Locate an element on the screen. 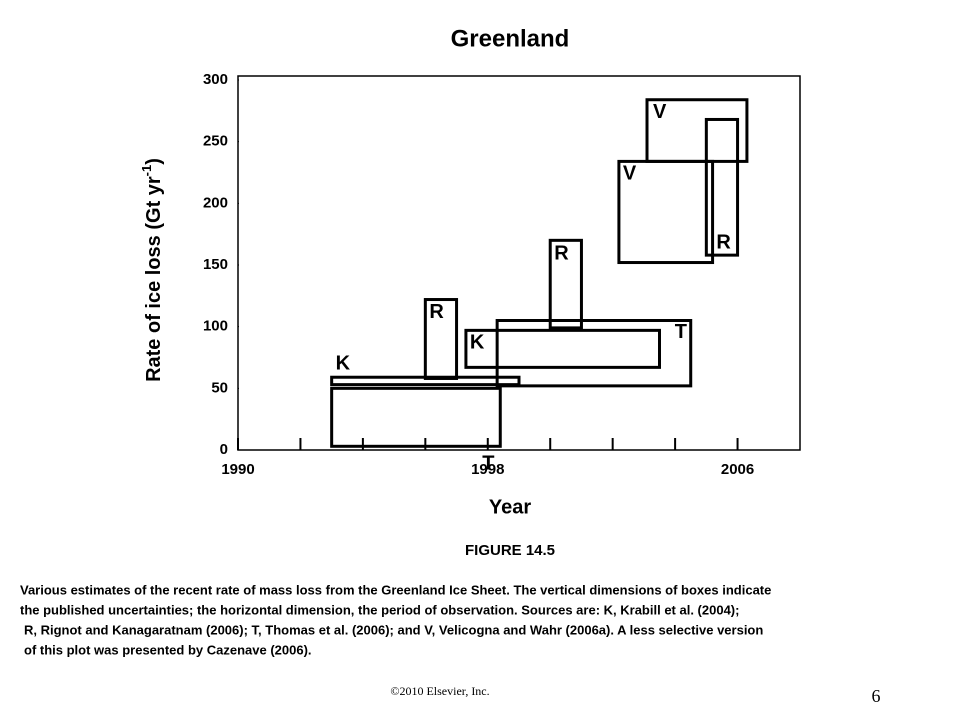 The height and width of the screenshot is (720, 960). y-tick-label: 200 is located at coordinates (215, 202).